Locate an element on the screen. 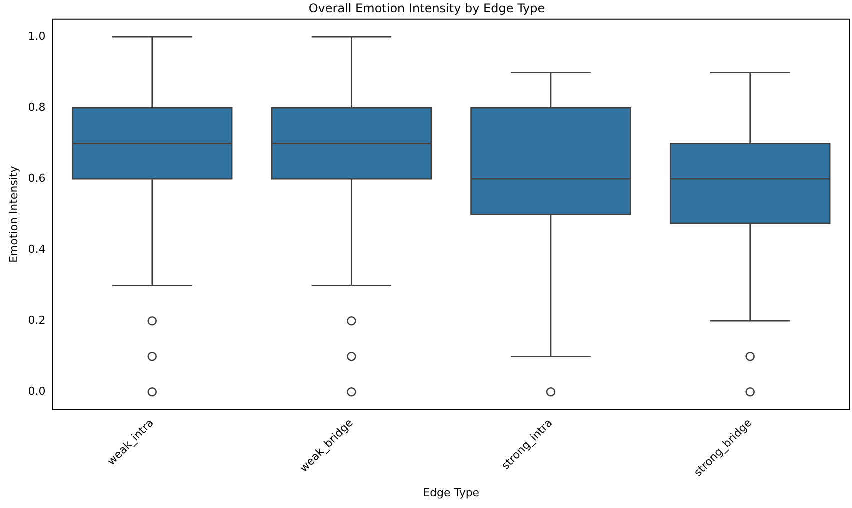 The height and width of the screenshot is (508, 852). y-tick-label: 0.6 is located at coordinates (37, 178).